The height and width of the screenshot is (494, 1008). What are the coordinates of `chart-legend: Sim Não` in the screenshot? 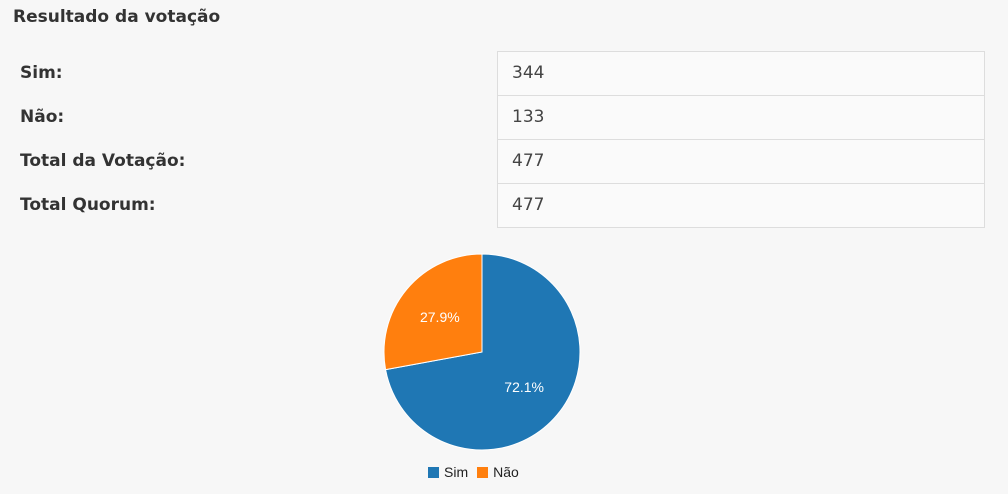 It's located at (478, 472).